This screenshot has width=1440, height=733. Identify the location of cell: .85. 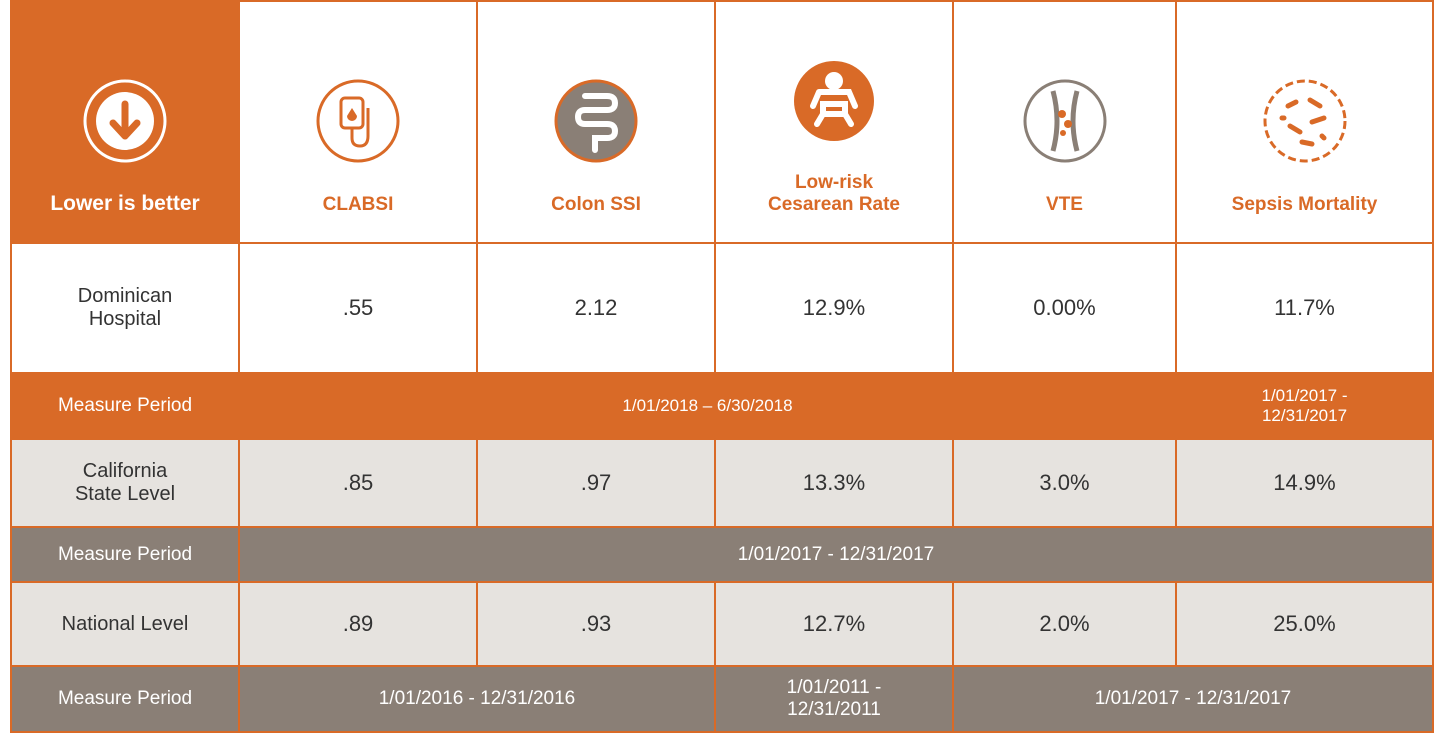
(358, 483).